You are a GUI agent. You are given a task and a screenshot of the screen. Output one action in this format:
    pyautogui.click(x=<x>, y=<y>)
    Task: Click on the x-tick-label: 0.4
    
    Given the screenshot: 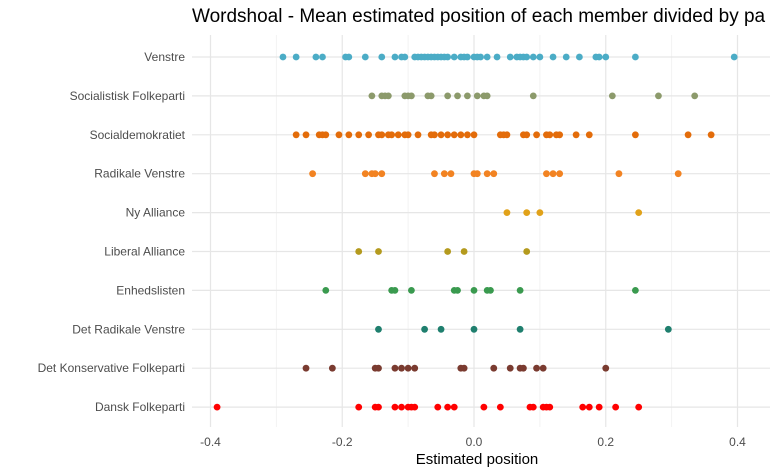 What is the action you would take?
    pyautogui.click(x=737, y=442)
    